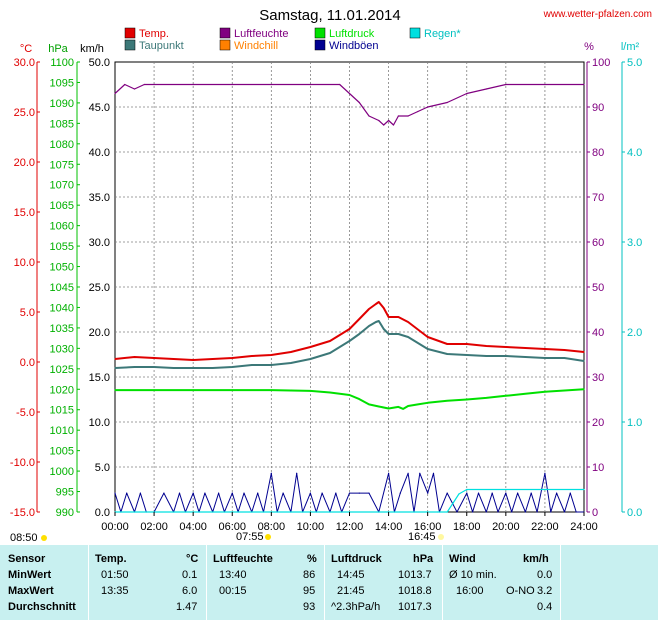 Image resolution: width=658 pixels, height=620 pixels. What do you see at coordinates (99, 288) in the screenshot?
I see `wind-tick-label: 25.0` at bounding box center [99, 288].